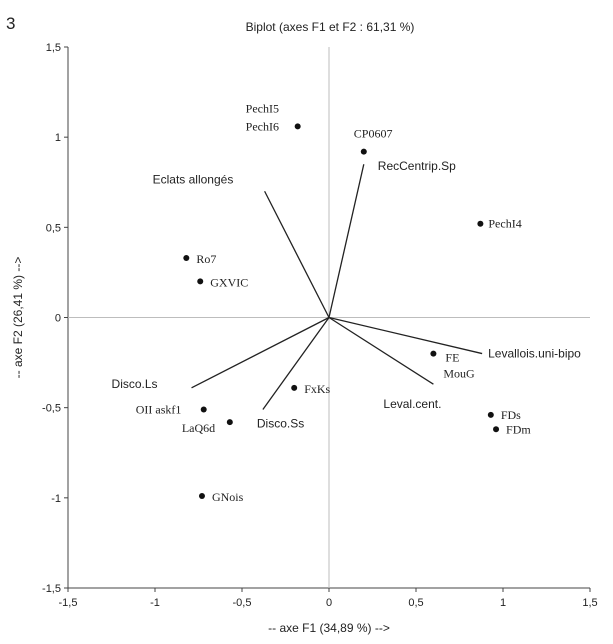 The width and height of the screenshot is (613, 644). Describe the element at coordinates (412, 404) in the screenshot. I see `variable-label: Leval.cent.` at that location.